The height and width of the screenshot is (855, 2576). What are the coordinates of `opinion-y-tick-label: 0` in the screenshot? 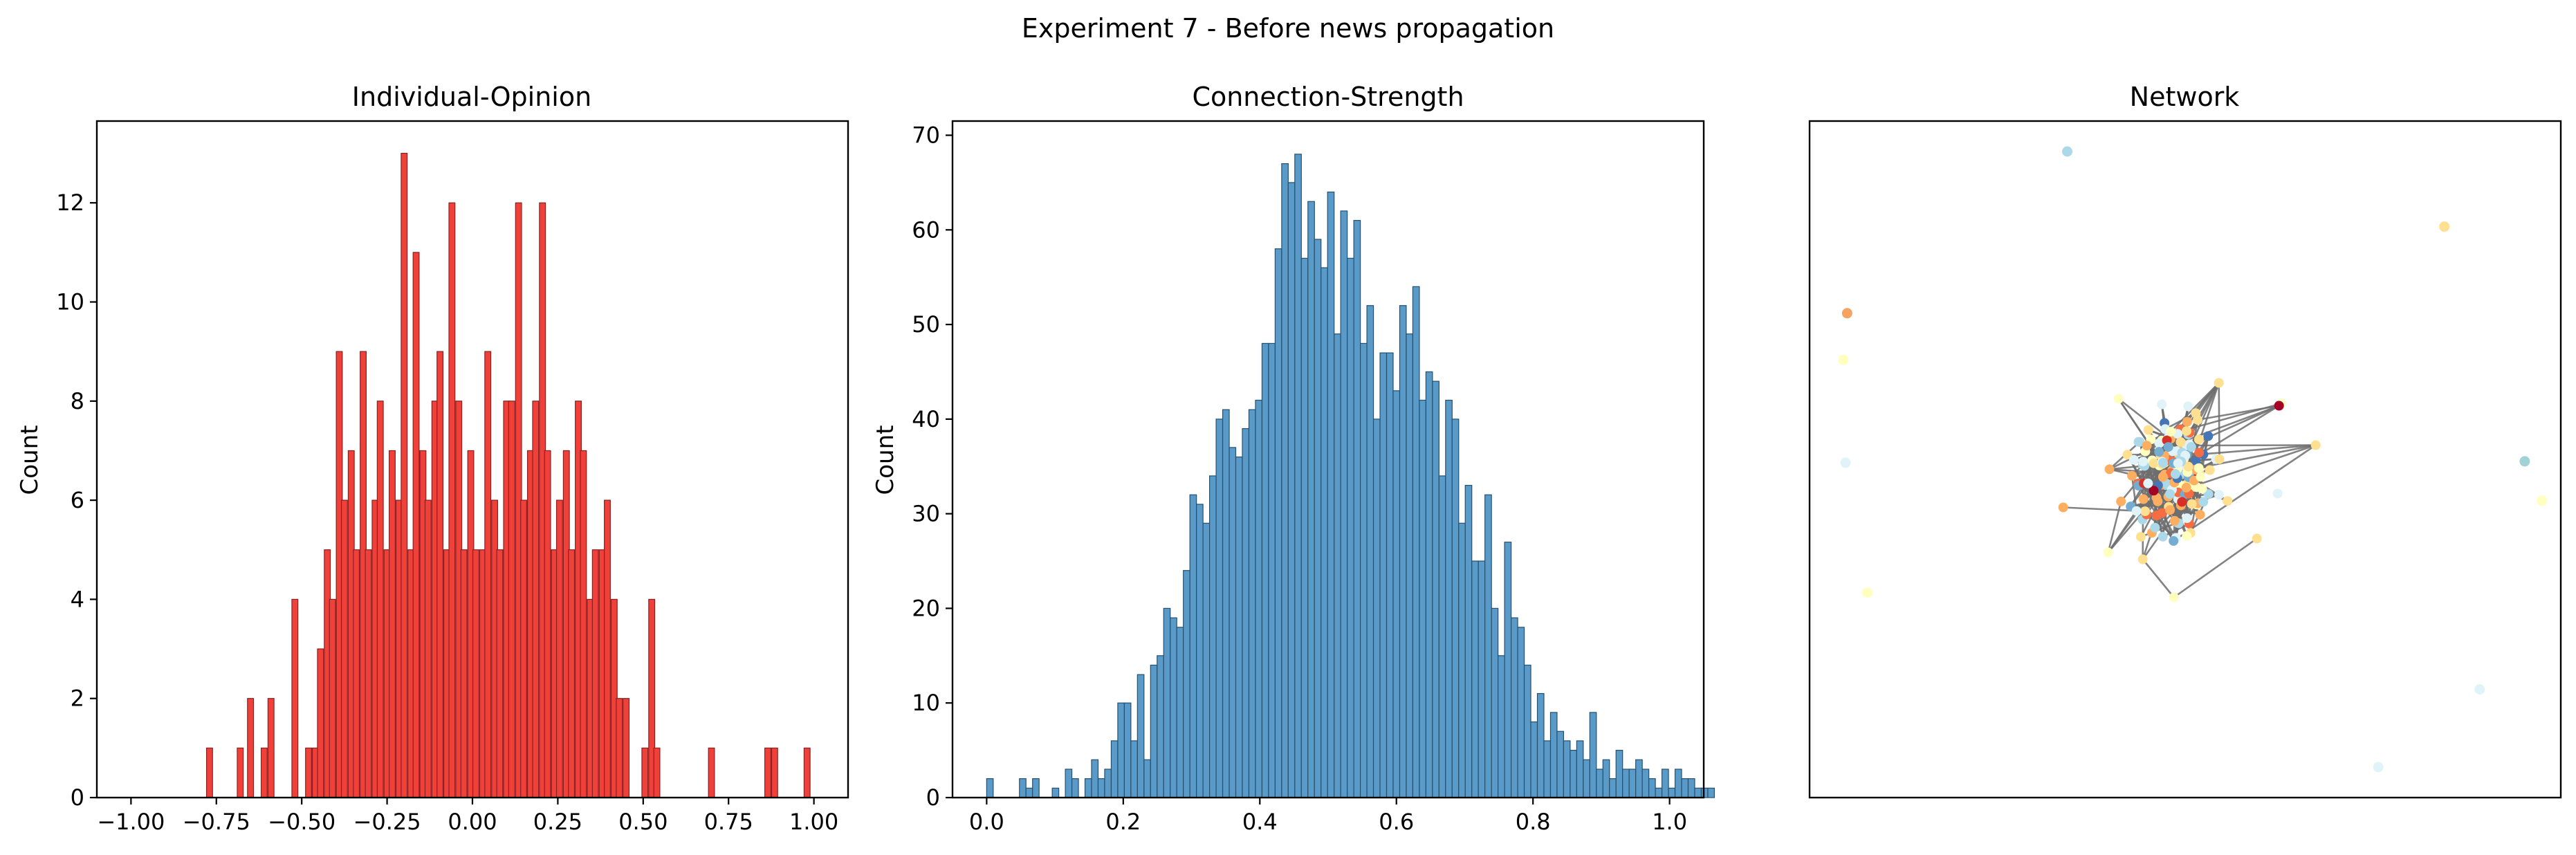 It's located at (77, 797).